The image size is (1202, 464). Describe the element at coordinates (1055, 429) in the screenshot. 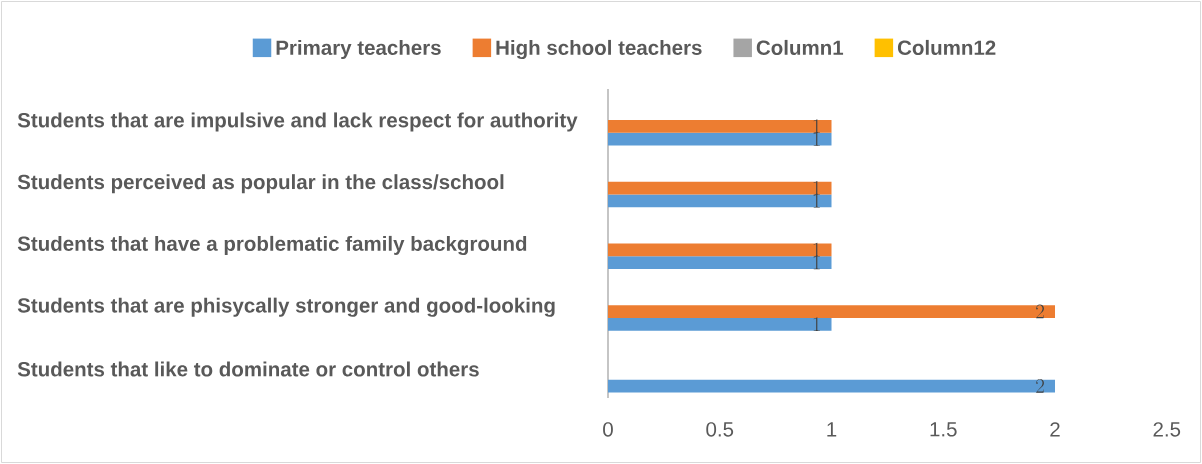

I see `x-tick-label: 2` at that location.